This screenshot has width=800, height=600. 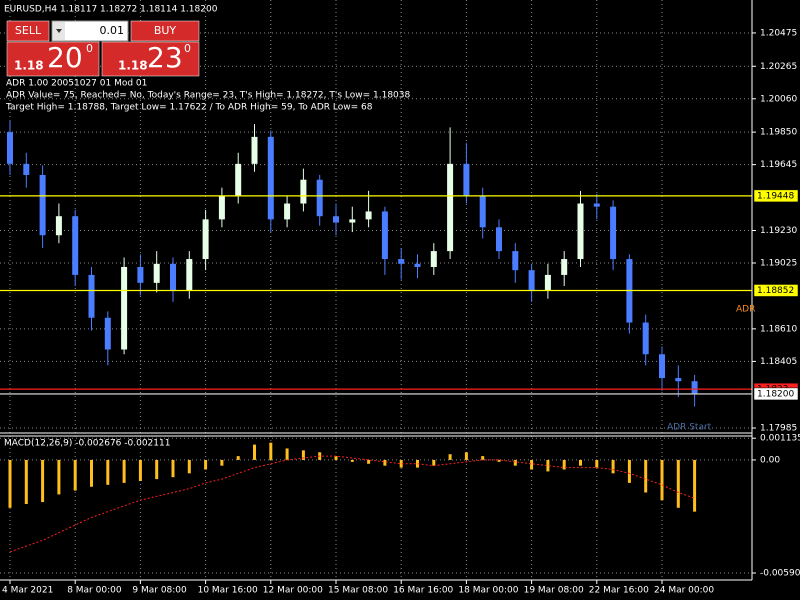 I want to click on y-tick-label: 1.19645, so click(x=778, y=165).